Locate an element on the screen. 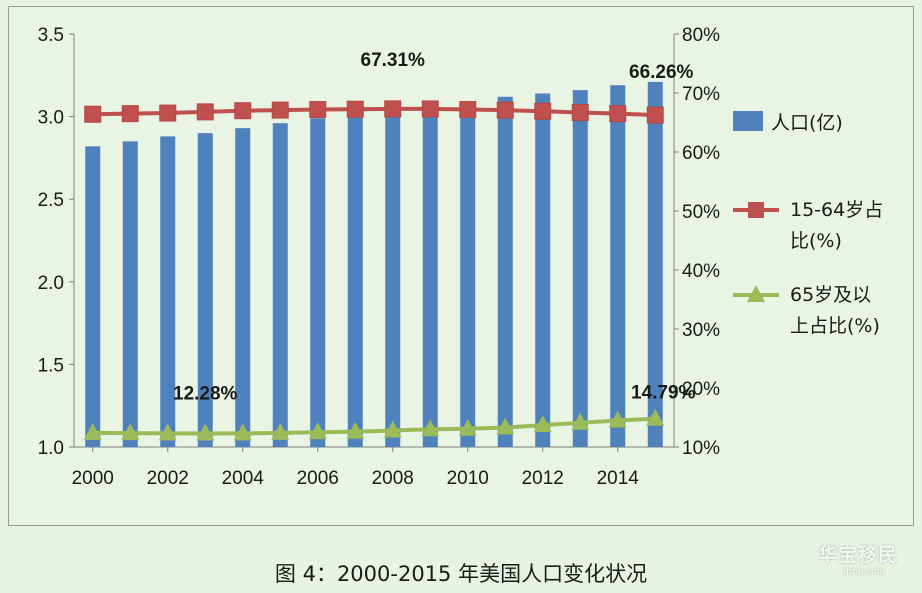 This screenshot has width=922, height=593. y-left-tick-label: 2.5 is located at coordinates (51, 200).